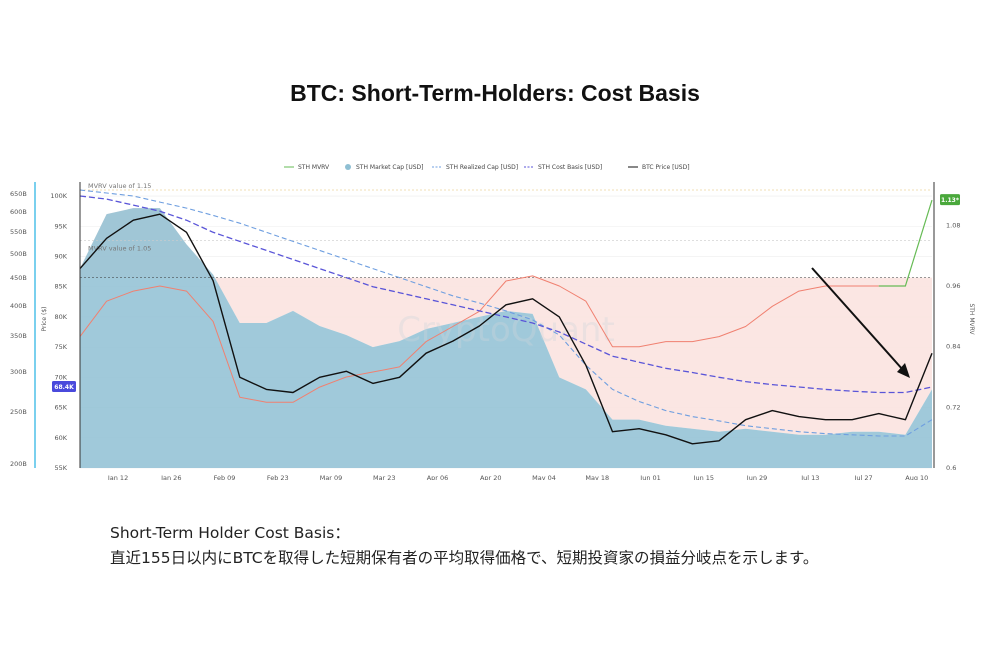 The width and height of the screenshot is (990, 660). Describe the element at coordinates (704, 477) in the screenshot. I see `x-tick-label: Jun 15` at that location.